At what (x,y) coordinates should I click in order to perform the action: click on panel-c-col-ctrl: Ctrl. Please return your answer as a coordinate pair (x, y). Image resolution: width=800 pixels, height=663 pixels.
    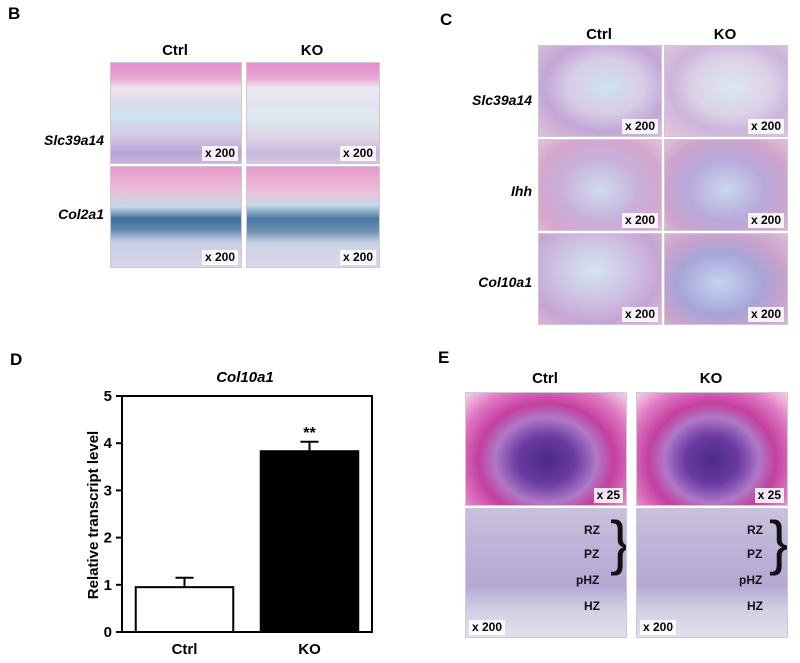
    Looking at the image, I should click on (599, 34).